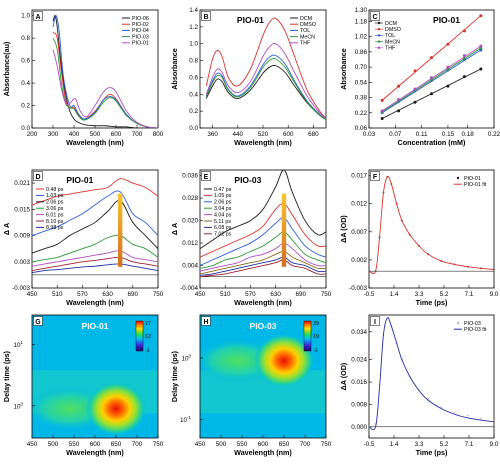 The height and width of the screenshot is (469, 500). What do you see at coordinates (148, 337) in the screenshot?
I see `colorbar-mid-label: 12` at bounding box center [148, 337].